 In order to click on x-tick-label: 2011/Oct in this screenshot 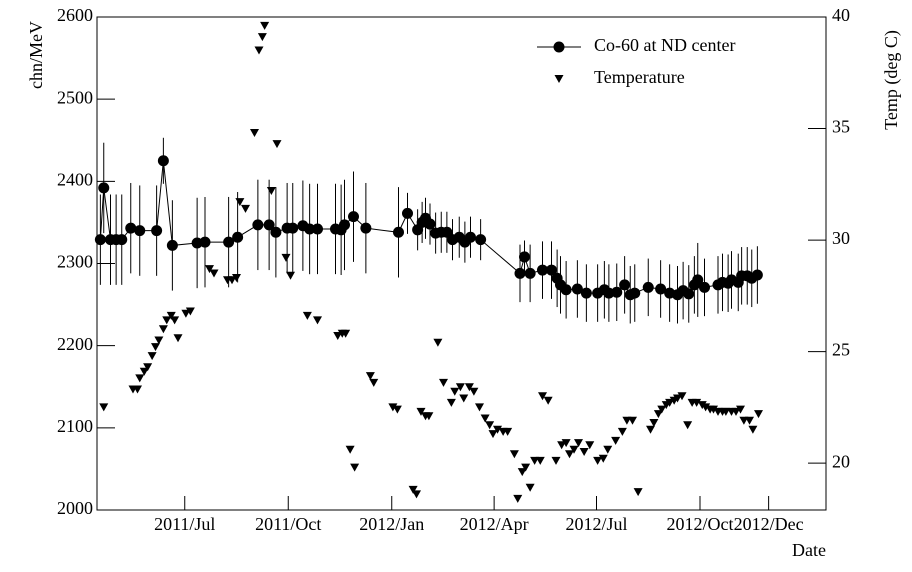, I will do `click(288, 524)`.